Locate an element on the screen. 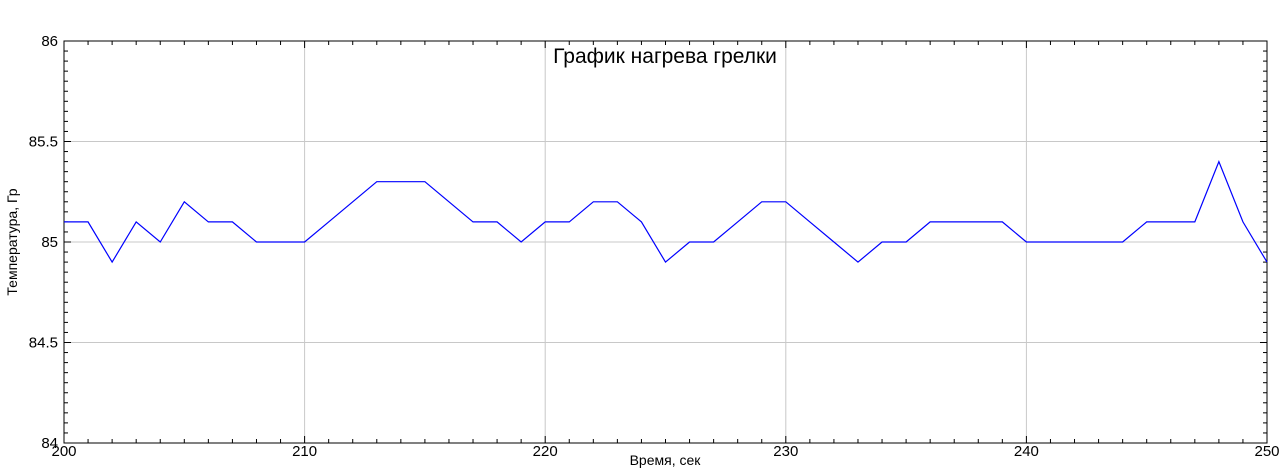 The image size is (1280, 469). x-tick-label: 200 is located at coordinates (63, 451).